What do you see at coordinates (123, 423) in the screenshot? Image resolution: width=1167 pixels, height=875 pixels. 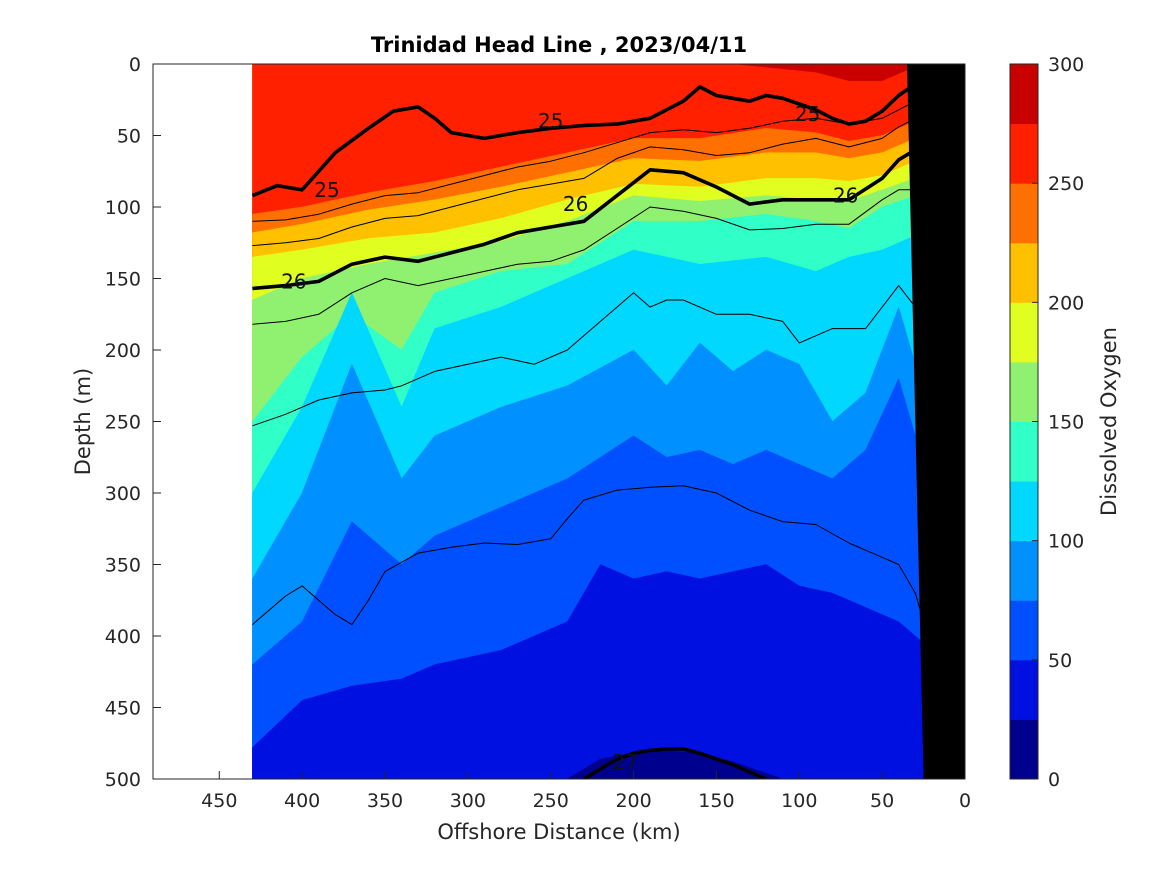 I see `y-tick-label: 250` at bounding box center [123, 423].